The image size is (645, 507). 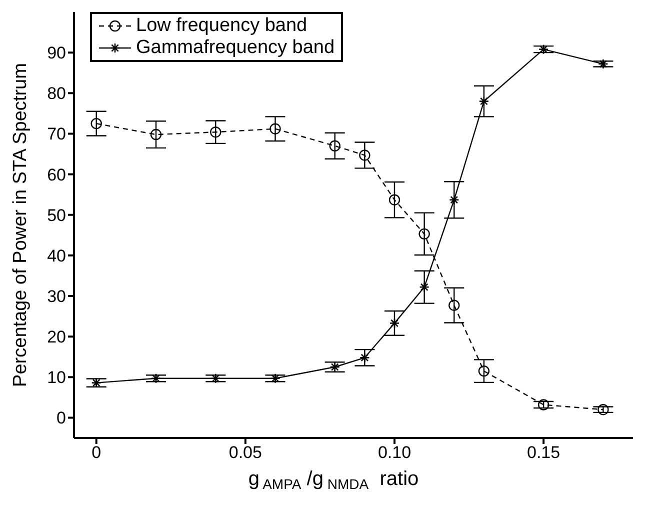 What do you see at coordinates (245, 452) in the screenshot?
I see `x-tick-label: 0.05` at bounding box center [245, 452].